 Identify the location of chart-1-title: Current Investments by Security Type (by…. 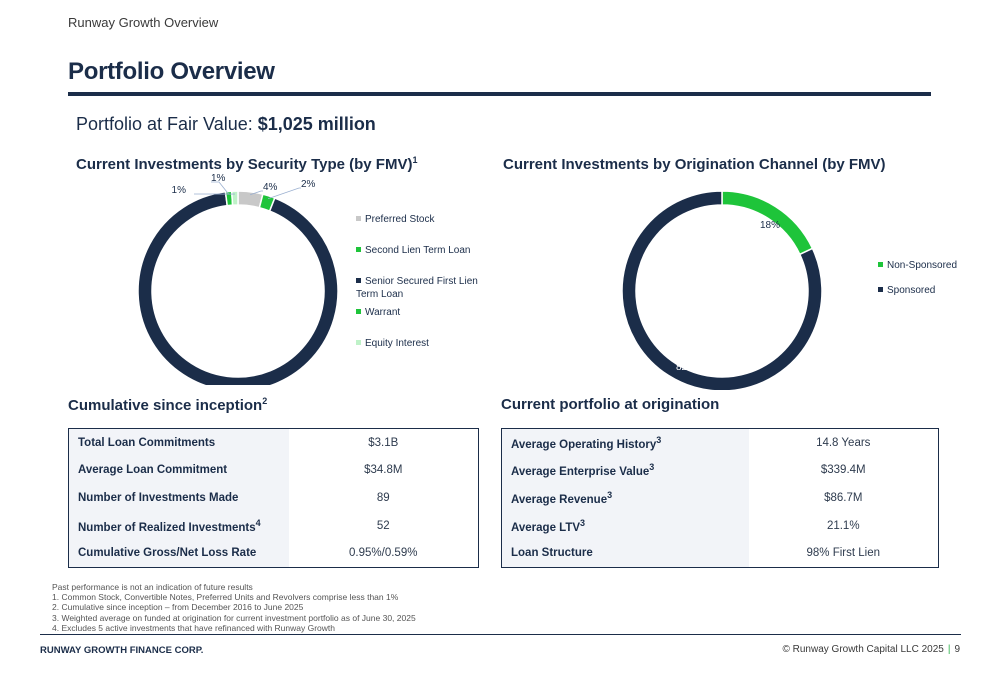
(246, 164).